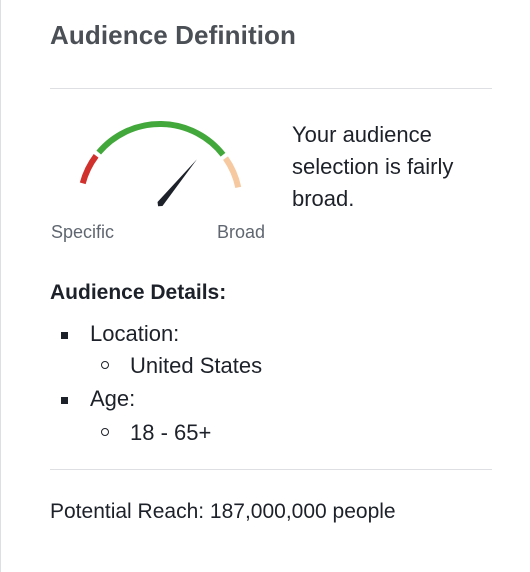  What do you see at coordinates (135, 333) in the screenshot?
I see `detail-label-location: Location:` at bounding box center [135, 333].